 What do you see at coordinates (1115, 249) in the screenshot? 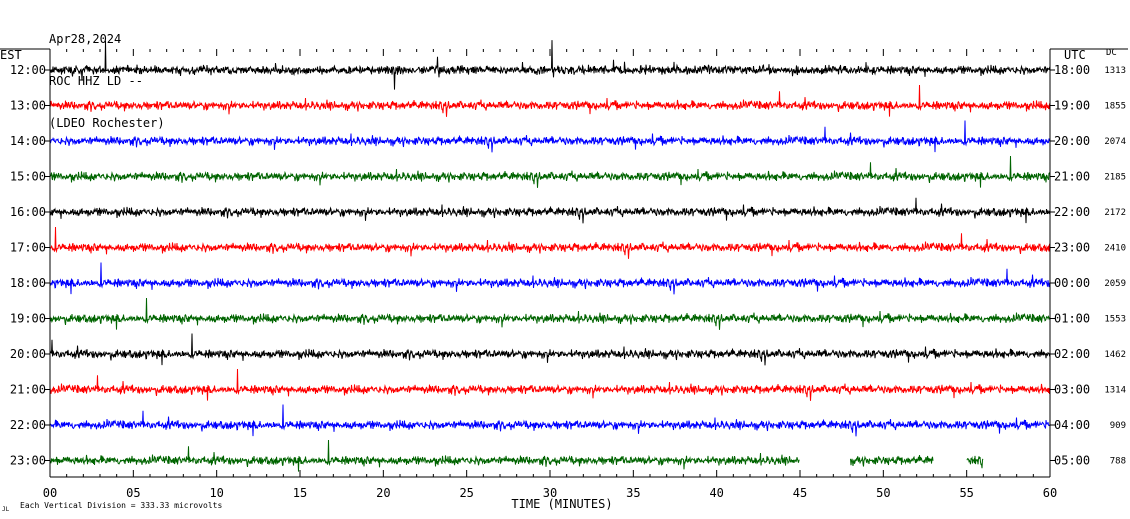
I see `dc-offset-label: 2410` at bounding box center [1115, 249].